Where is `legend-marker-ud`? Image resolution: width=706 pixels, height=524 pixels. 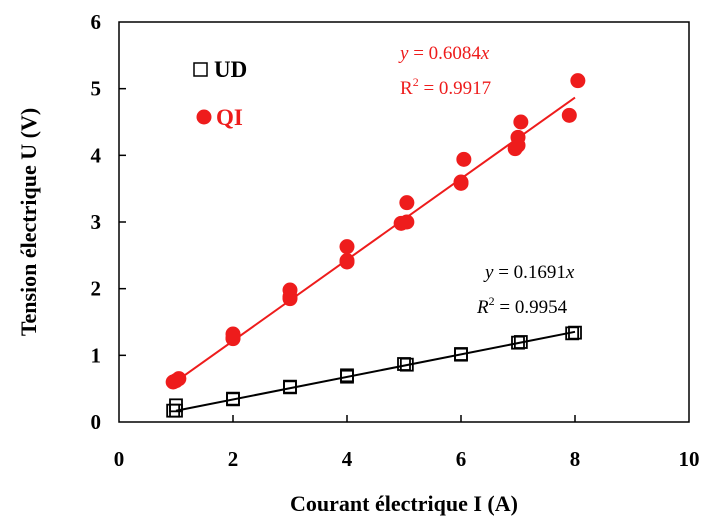 legend-marker-ud is located at coordinates (200, 69).